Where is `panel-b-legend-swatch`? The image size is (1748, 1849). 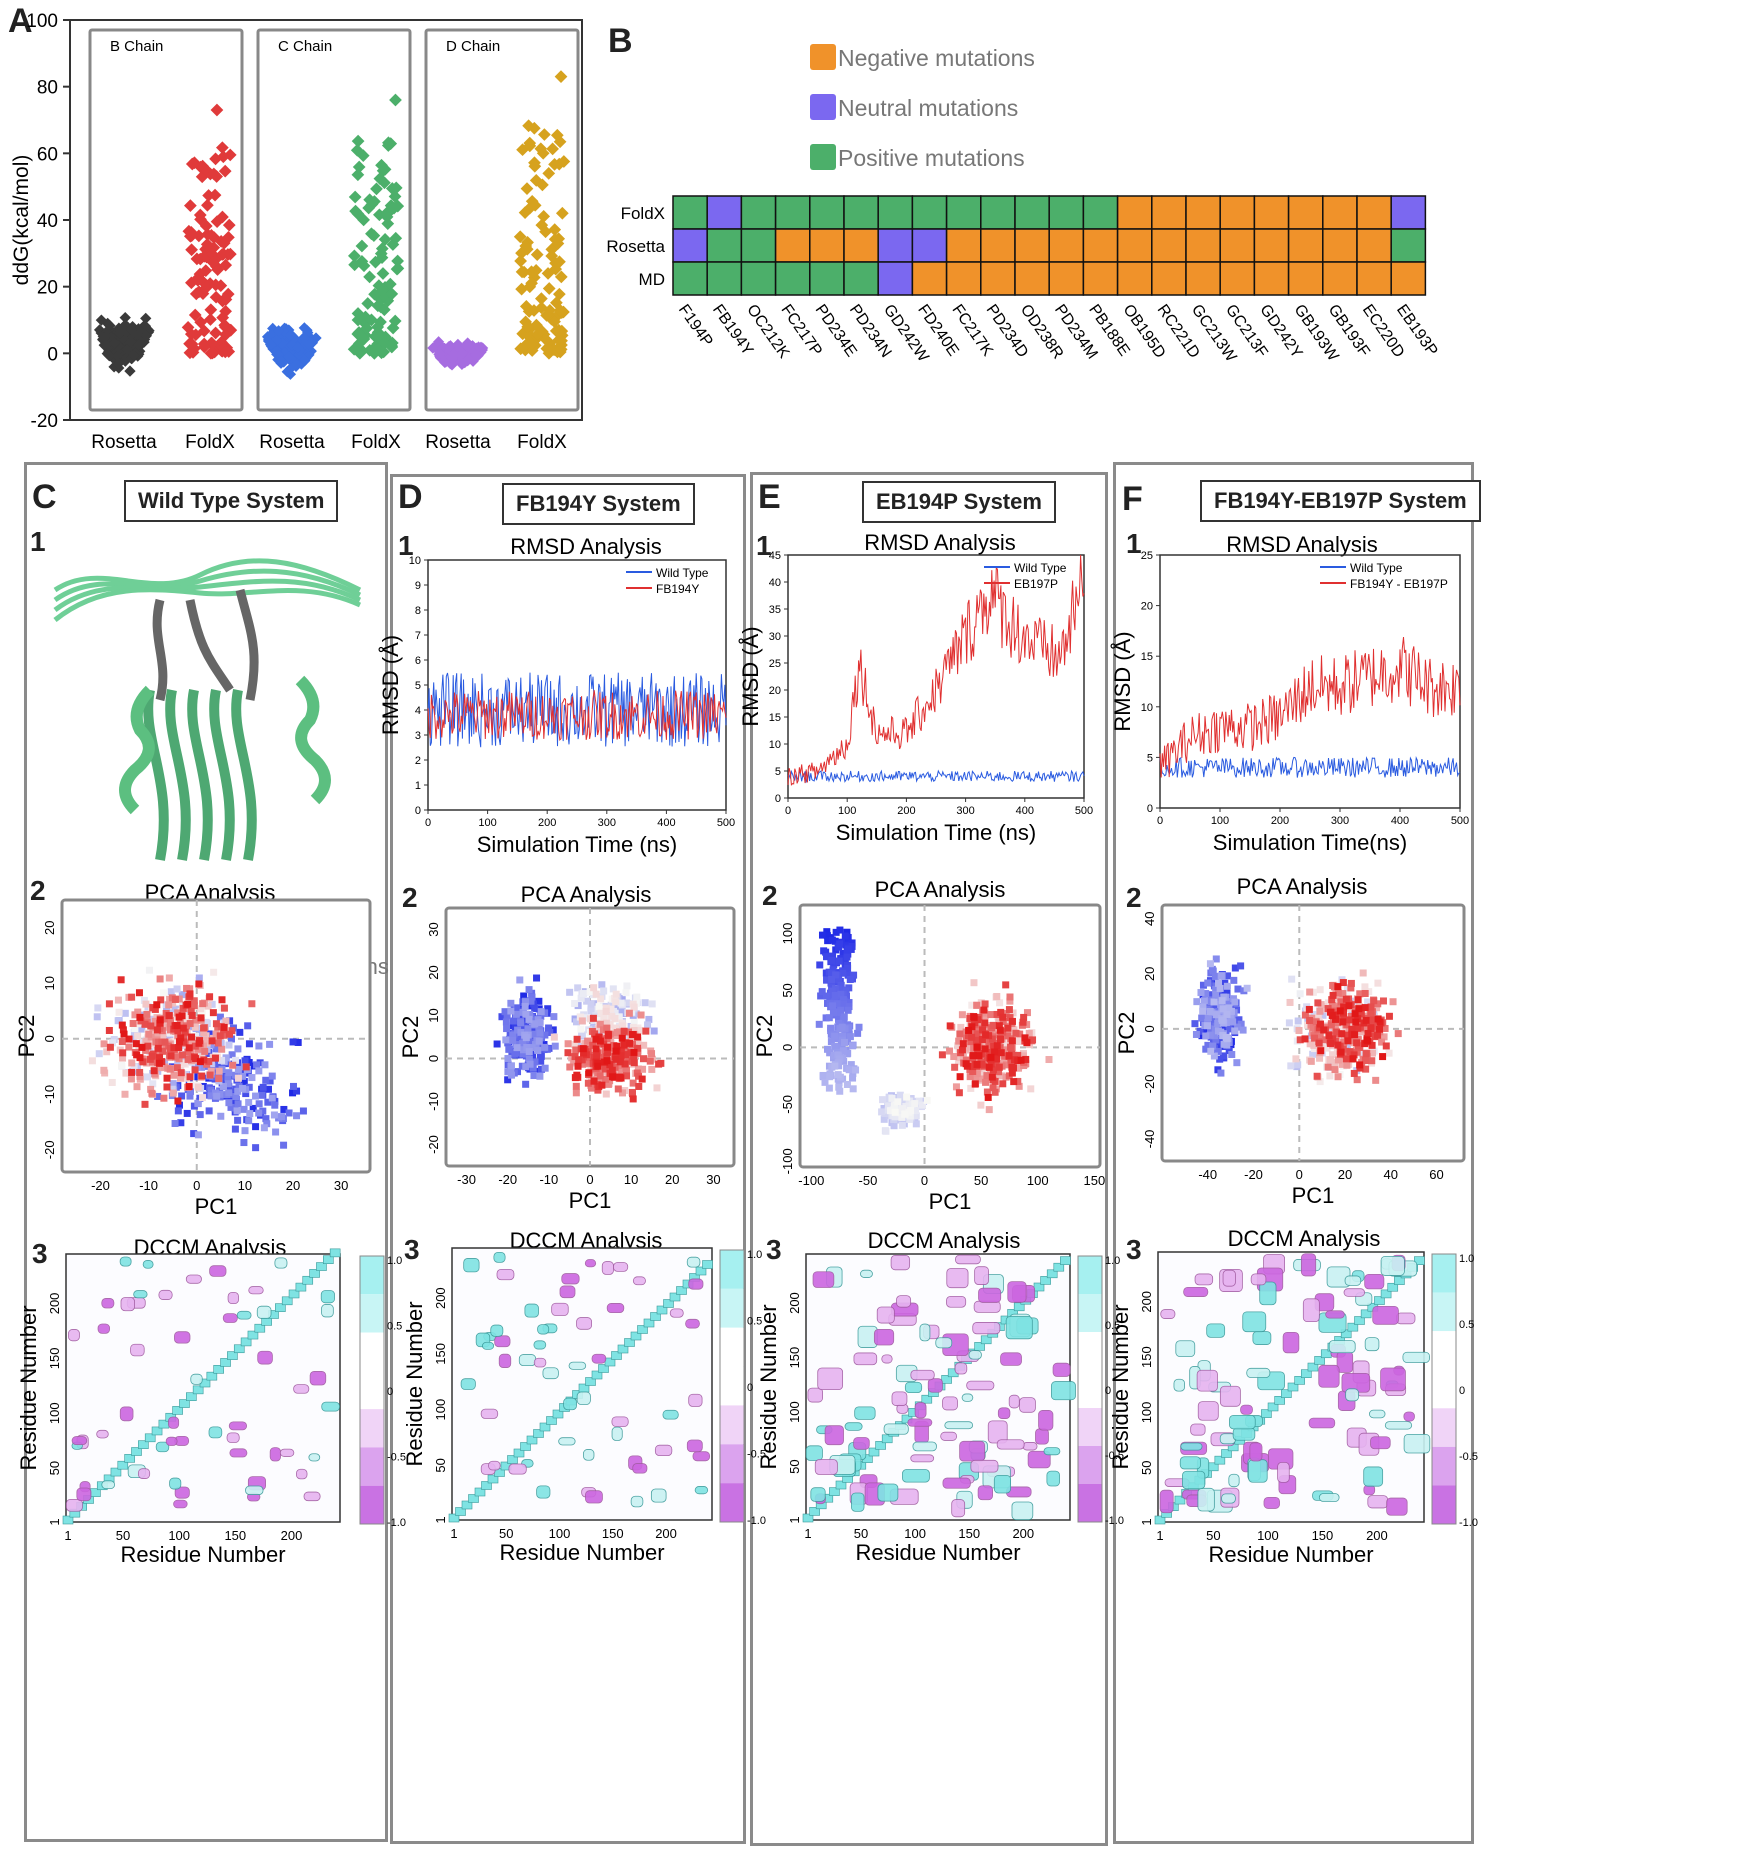
panel-b-legend-swatch is located at coordinates (823, 157).